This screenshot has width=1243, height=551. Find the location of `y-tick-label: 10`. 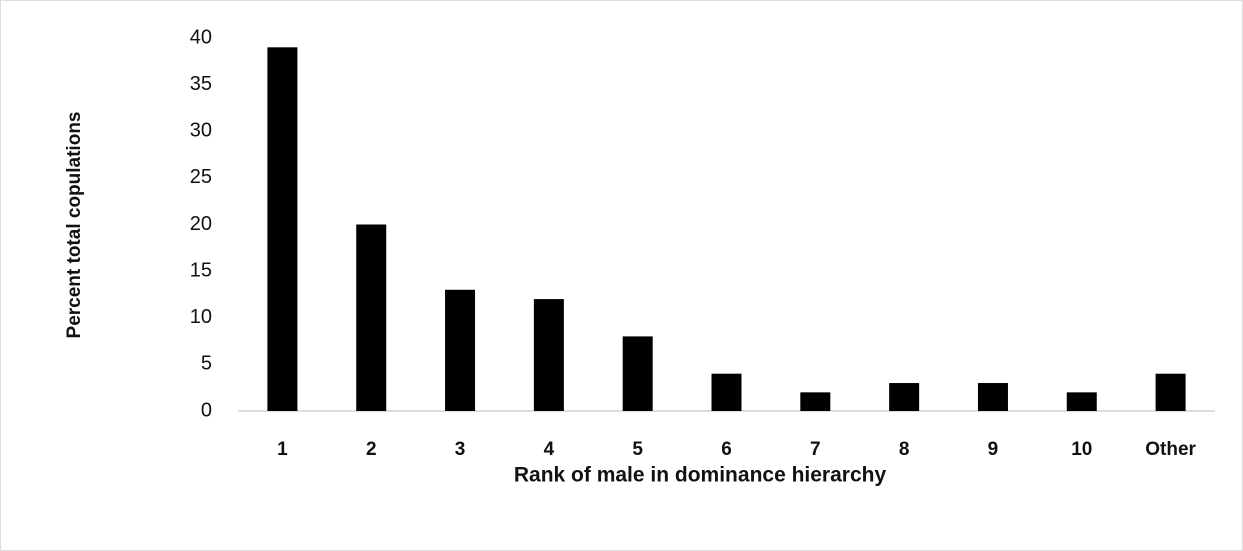

y-tick-label: 10 is located at coordinates (201, 317).